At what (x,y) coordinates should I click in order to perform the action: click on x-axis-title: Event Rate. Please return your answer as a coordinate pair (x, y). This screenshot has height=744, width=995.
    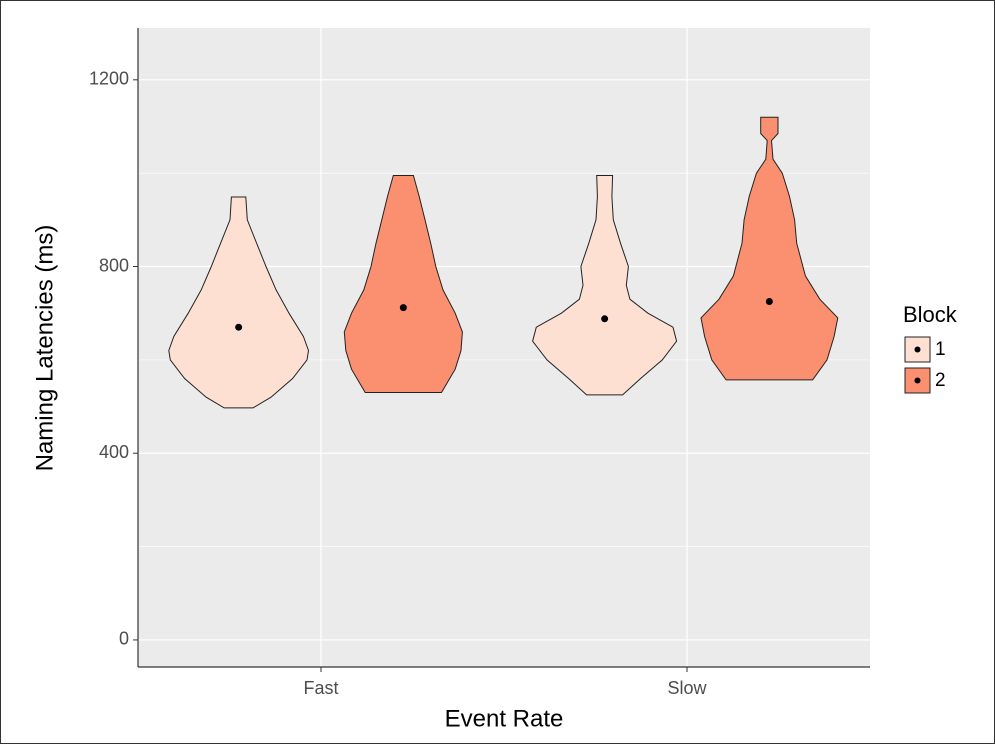
    Looking at the image, I should click on (504, 718).